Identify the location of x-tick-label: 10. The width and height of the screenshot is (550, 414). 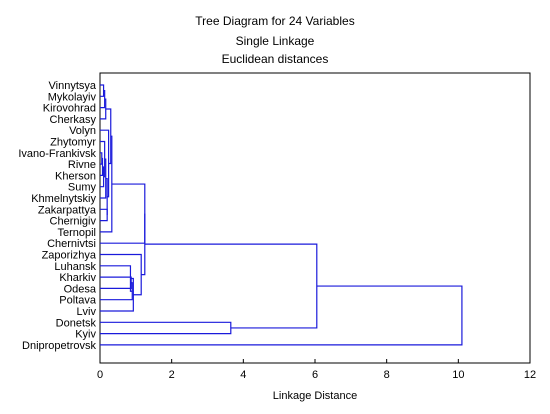
(458, 375).